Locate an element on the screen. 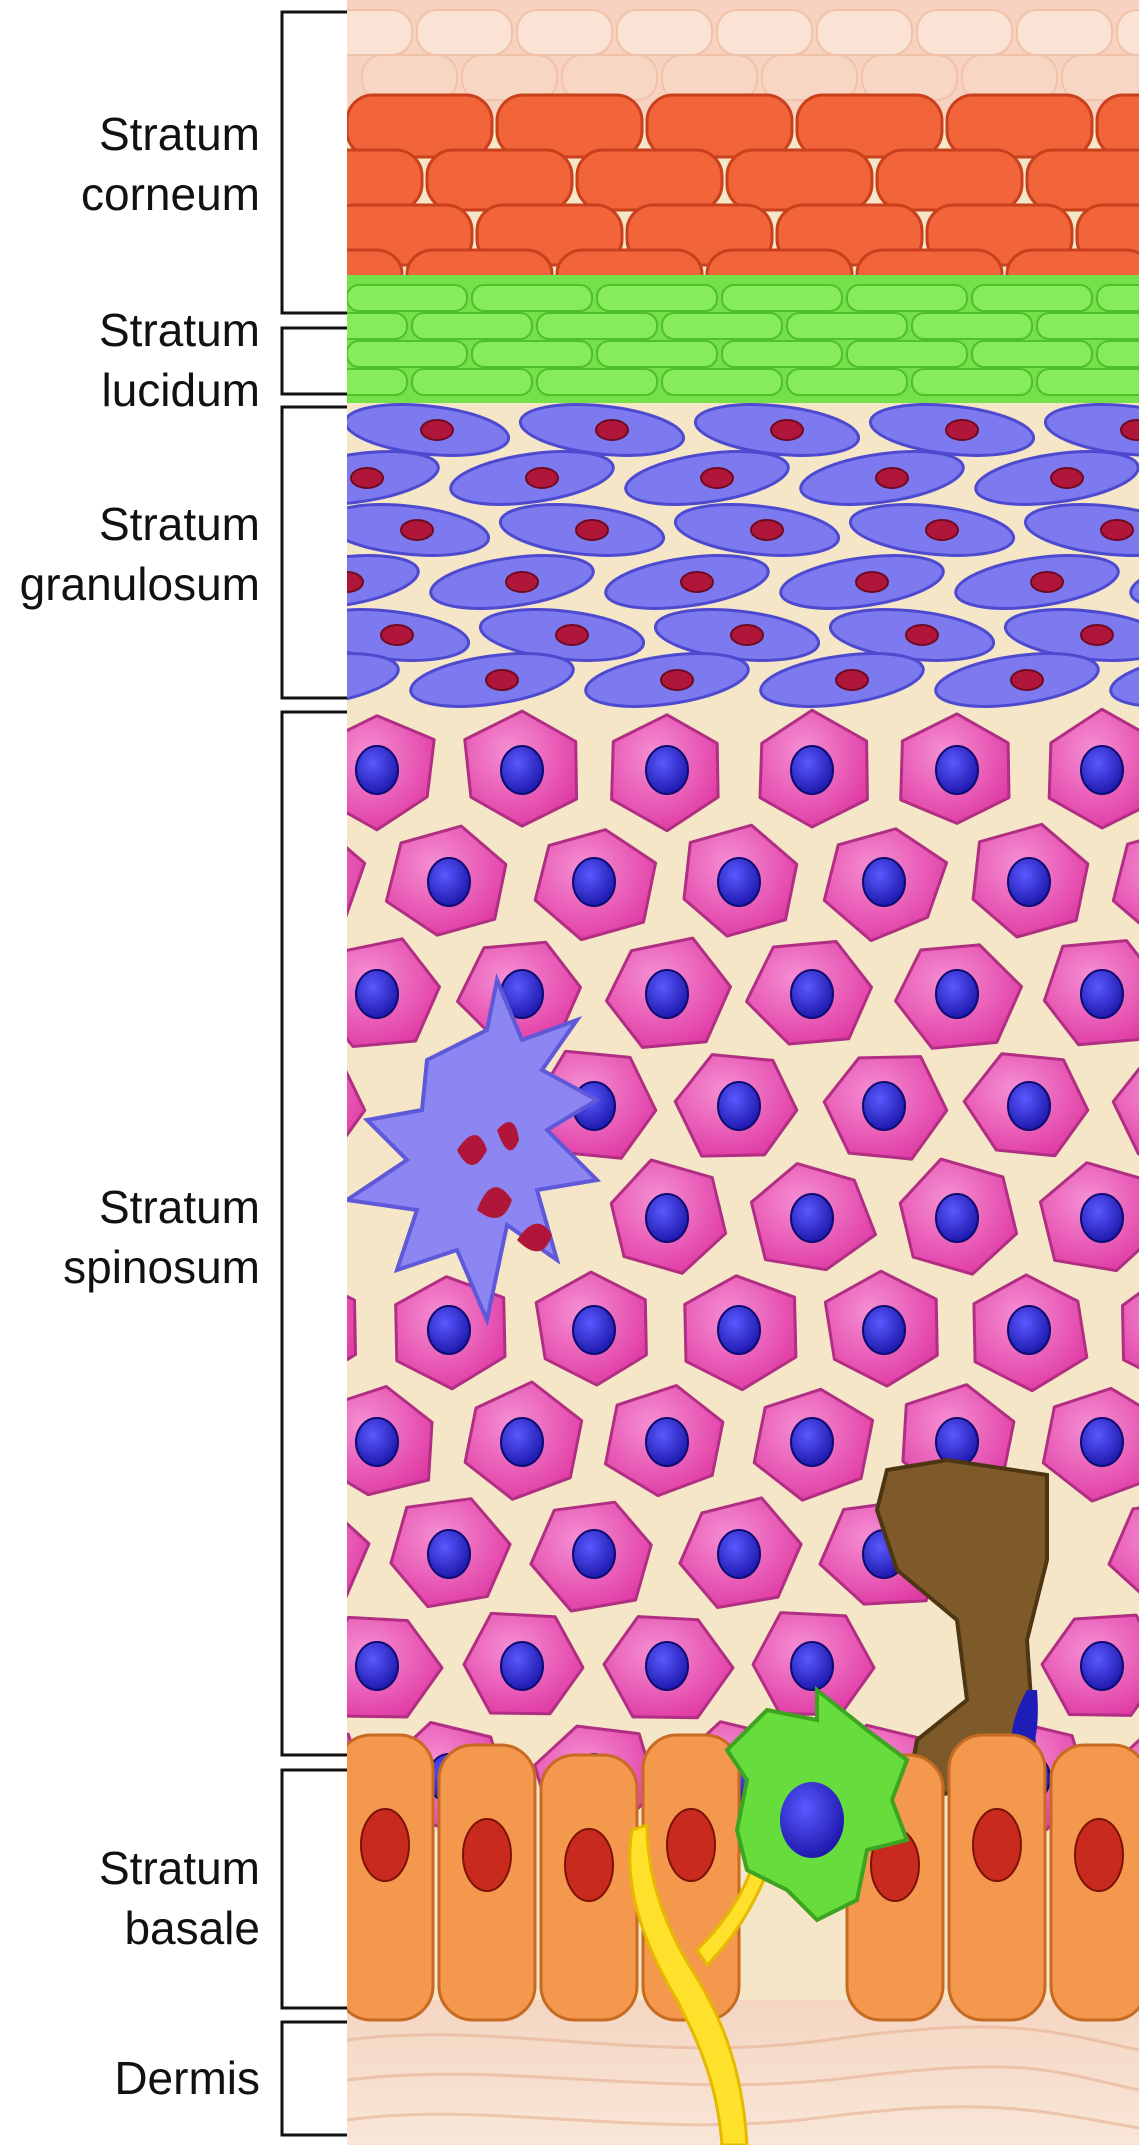 The height and width of the screenshot is (2145, 1139). bracket-spinosum is located at coordinates (313, 1233).